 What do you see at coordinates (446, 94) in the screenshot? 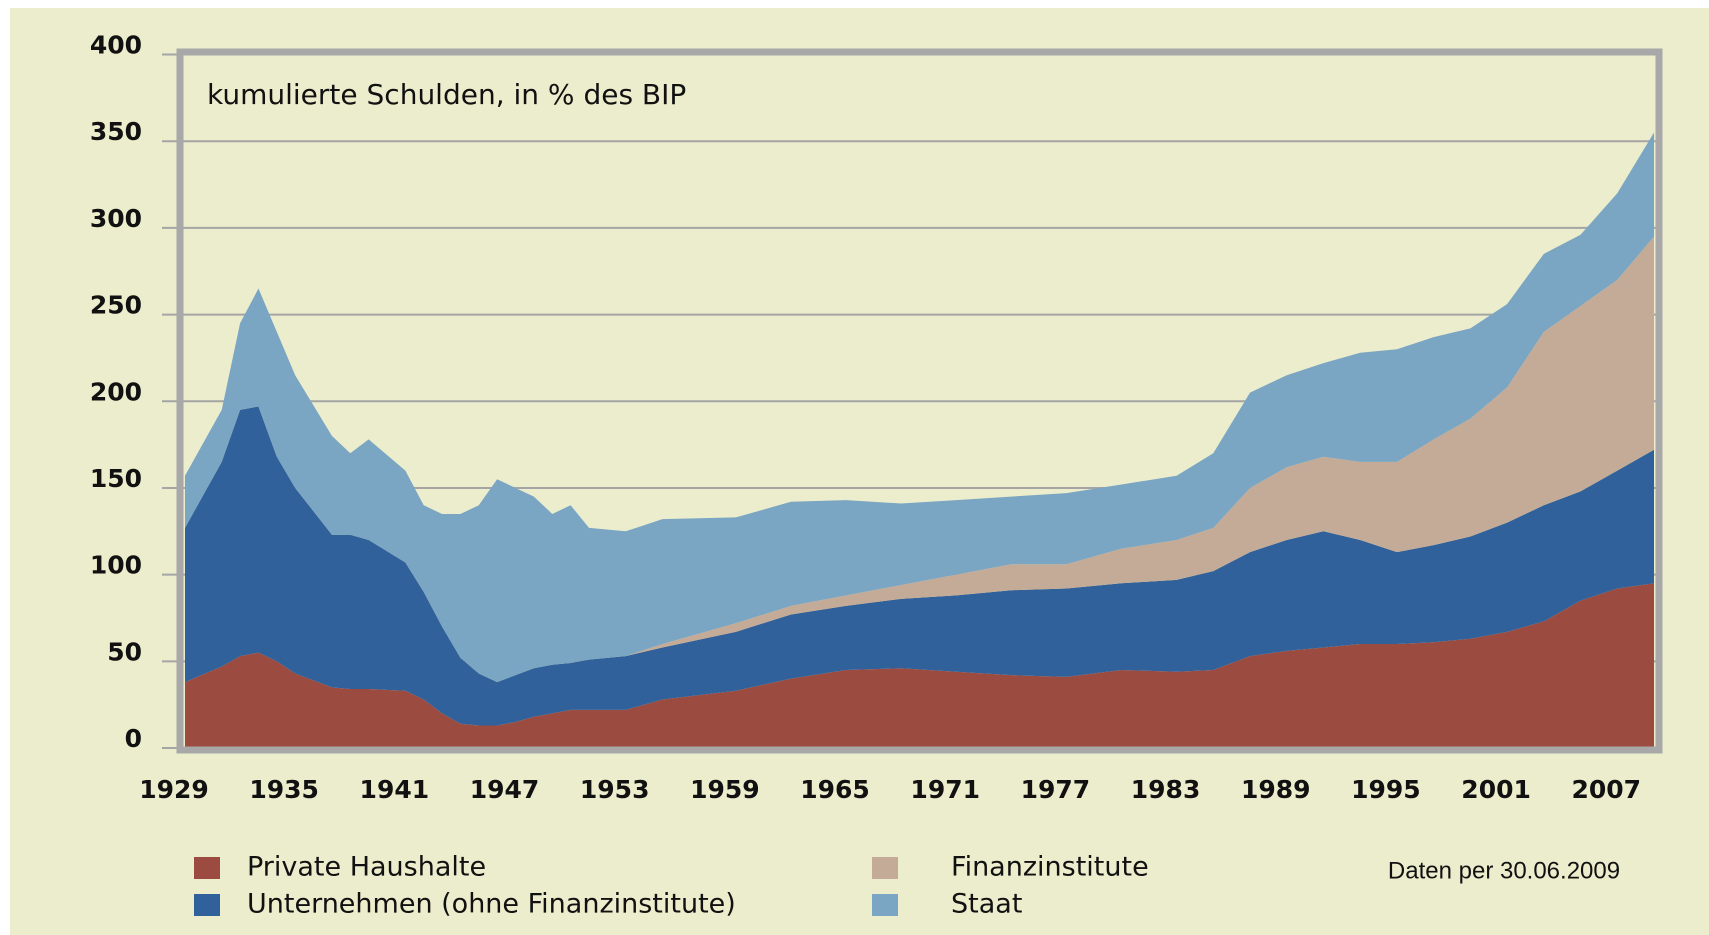
I see `chart-title: kumulierte Schulden, in % des BIP` at bounding box center [446, 94].